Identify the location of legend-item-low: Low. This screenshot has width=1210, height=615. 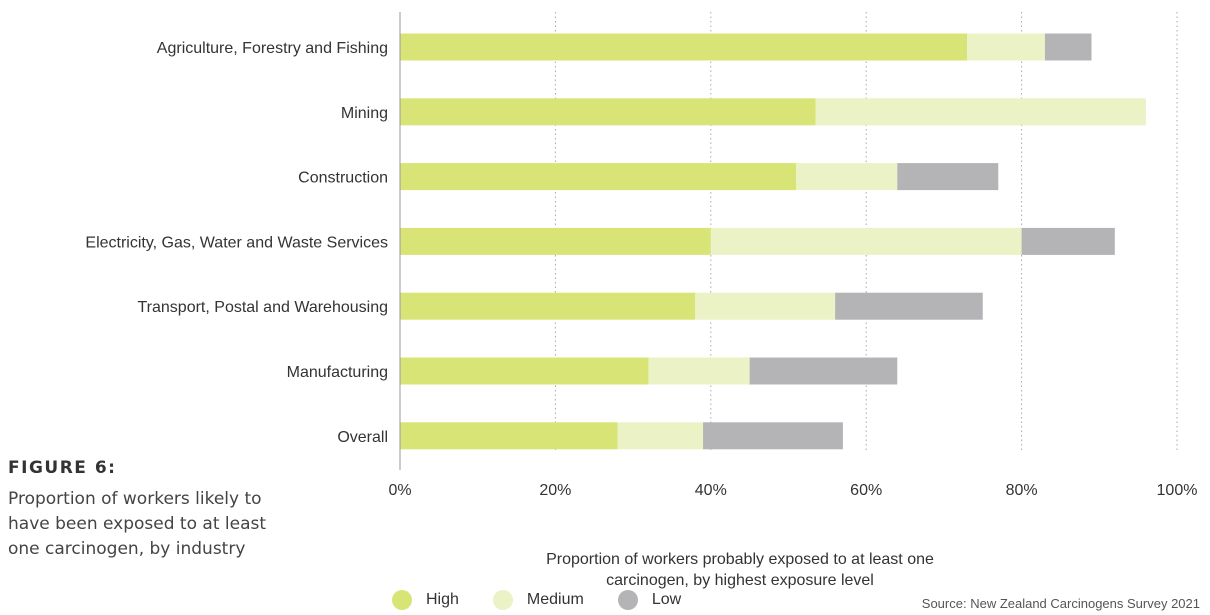
(649, 600).